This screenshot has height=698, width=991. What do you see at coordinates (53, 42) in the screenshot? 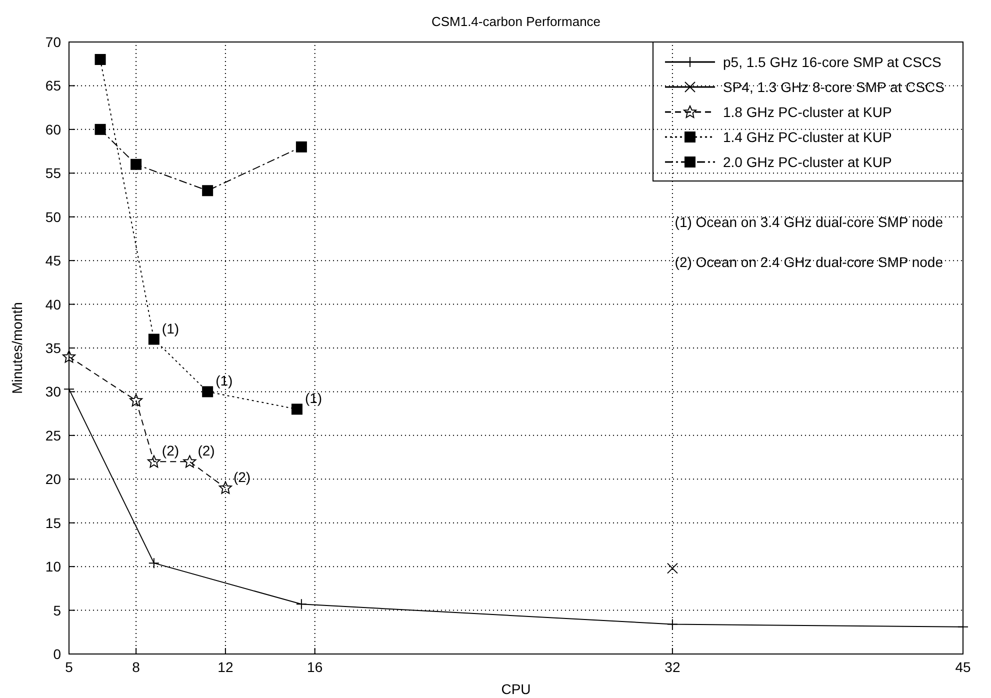
I see `y-tick-label: 70` at bounding box center [53, 42].